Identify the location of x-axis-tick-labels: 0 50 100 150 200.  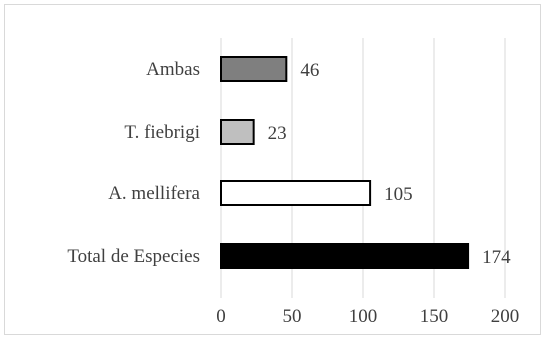
(367, 316).